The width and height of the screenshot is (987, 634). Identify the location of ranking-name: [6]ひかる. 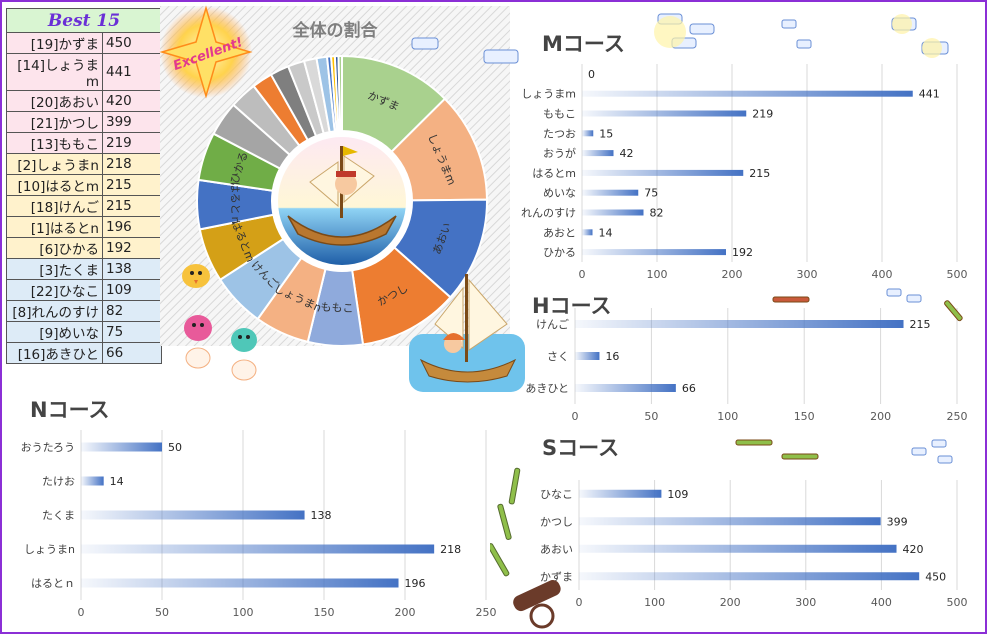
(54, 248).